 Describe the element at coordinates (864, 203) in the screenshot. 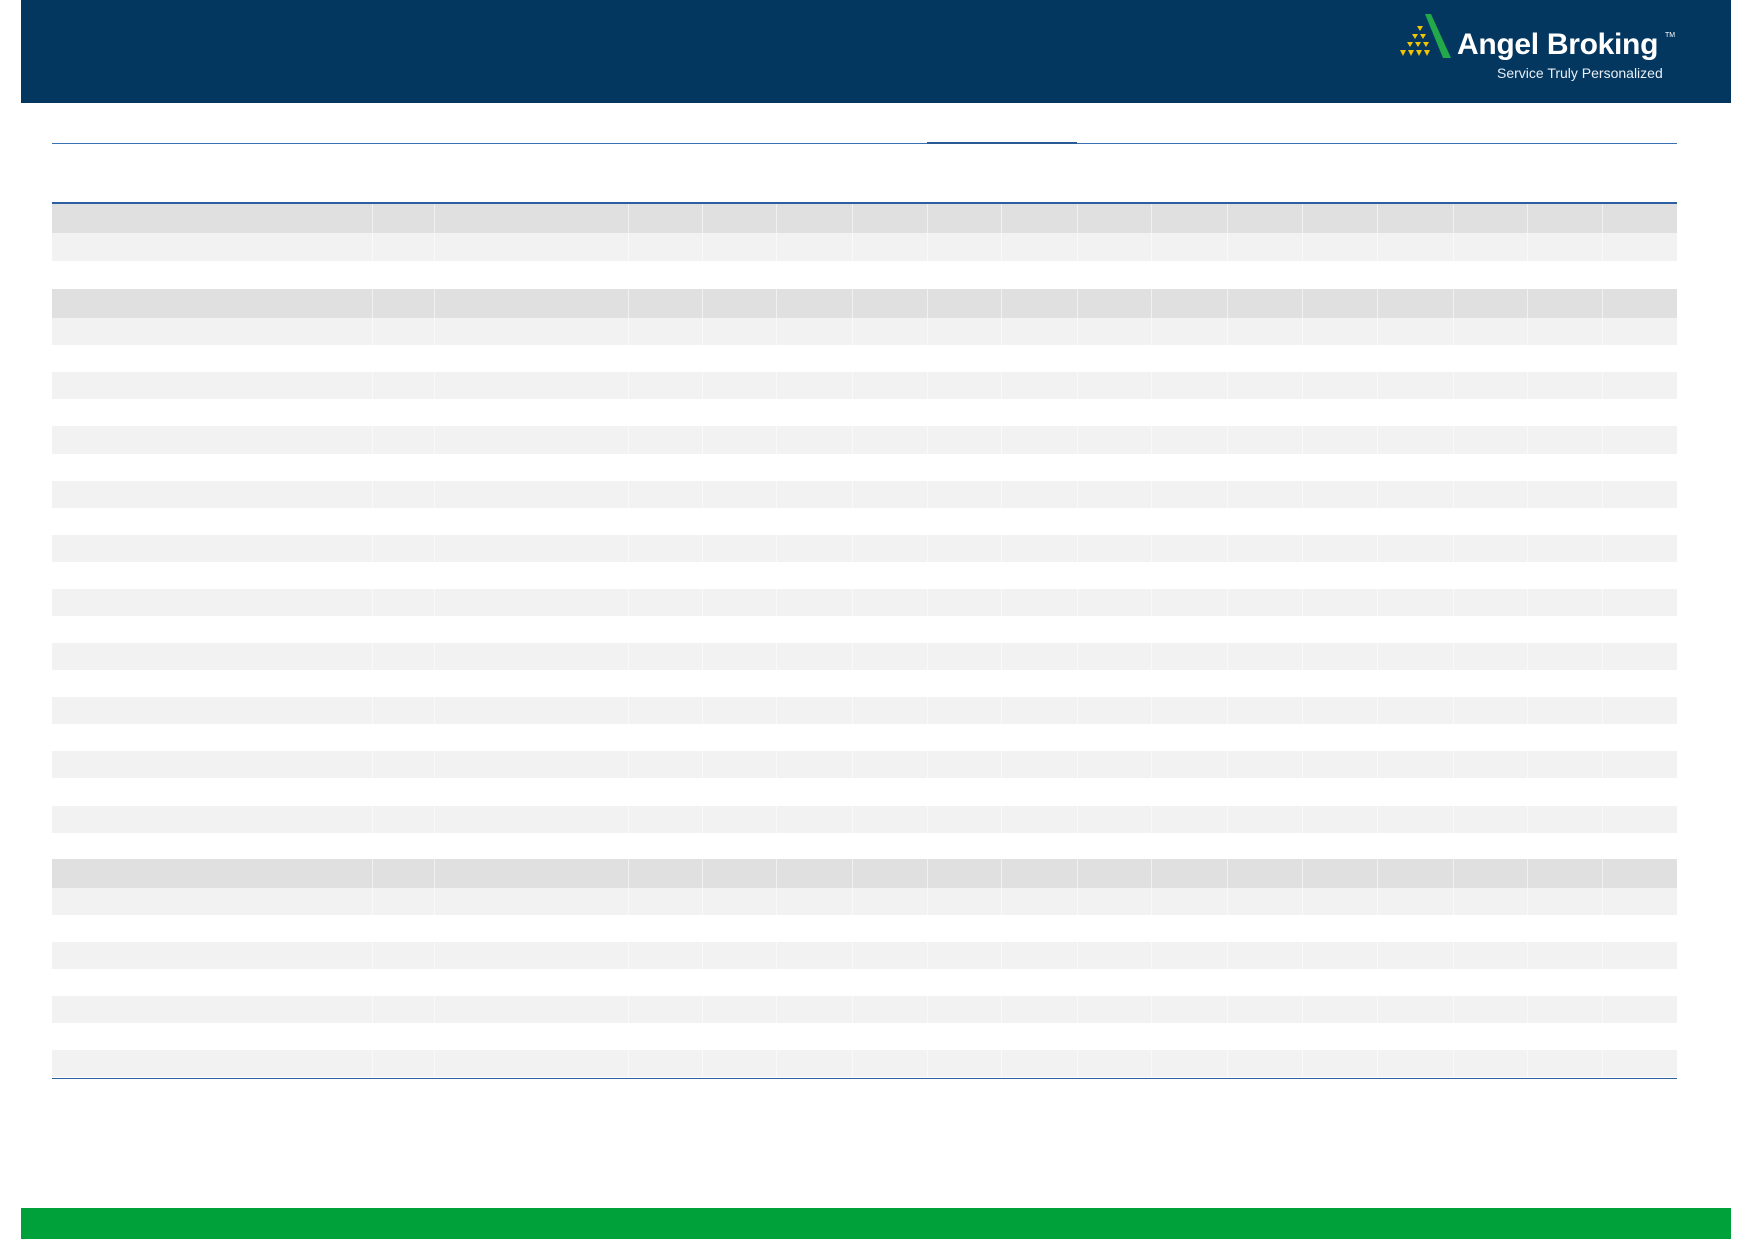

I see `table-top-border` at that location.